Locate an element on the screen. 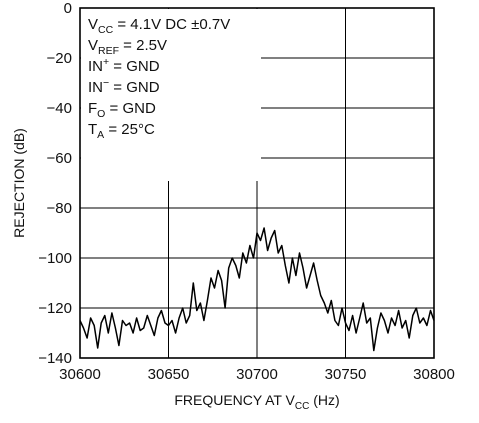 Image resolution: width=479 pixels, height=423 pixels. y-tick-label: −60 is located at coordinates (59, 158).